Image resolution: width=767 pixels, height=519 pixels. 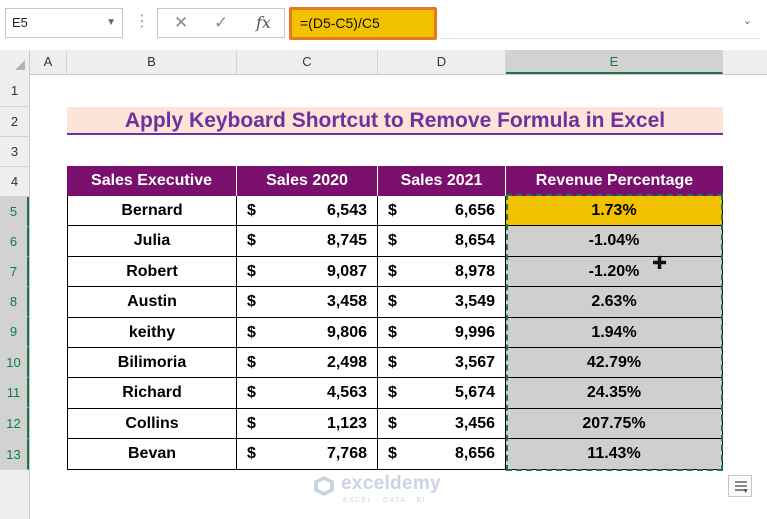 What do you see at coordinates (600, 23) in the screenshot?
I see `formula-input-extension: ⌄` at bounding box center [600, 23].